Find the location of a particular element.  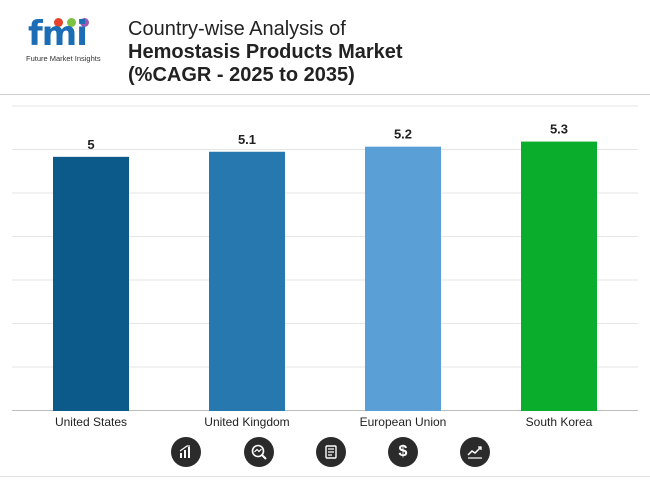

x-tick-label: South Korea is located at coordinates (559, 422).